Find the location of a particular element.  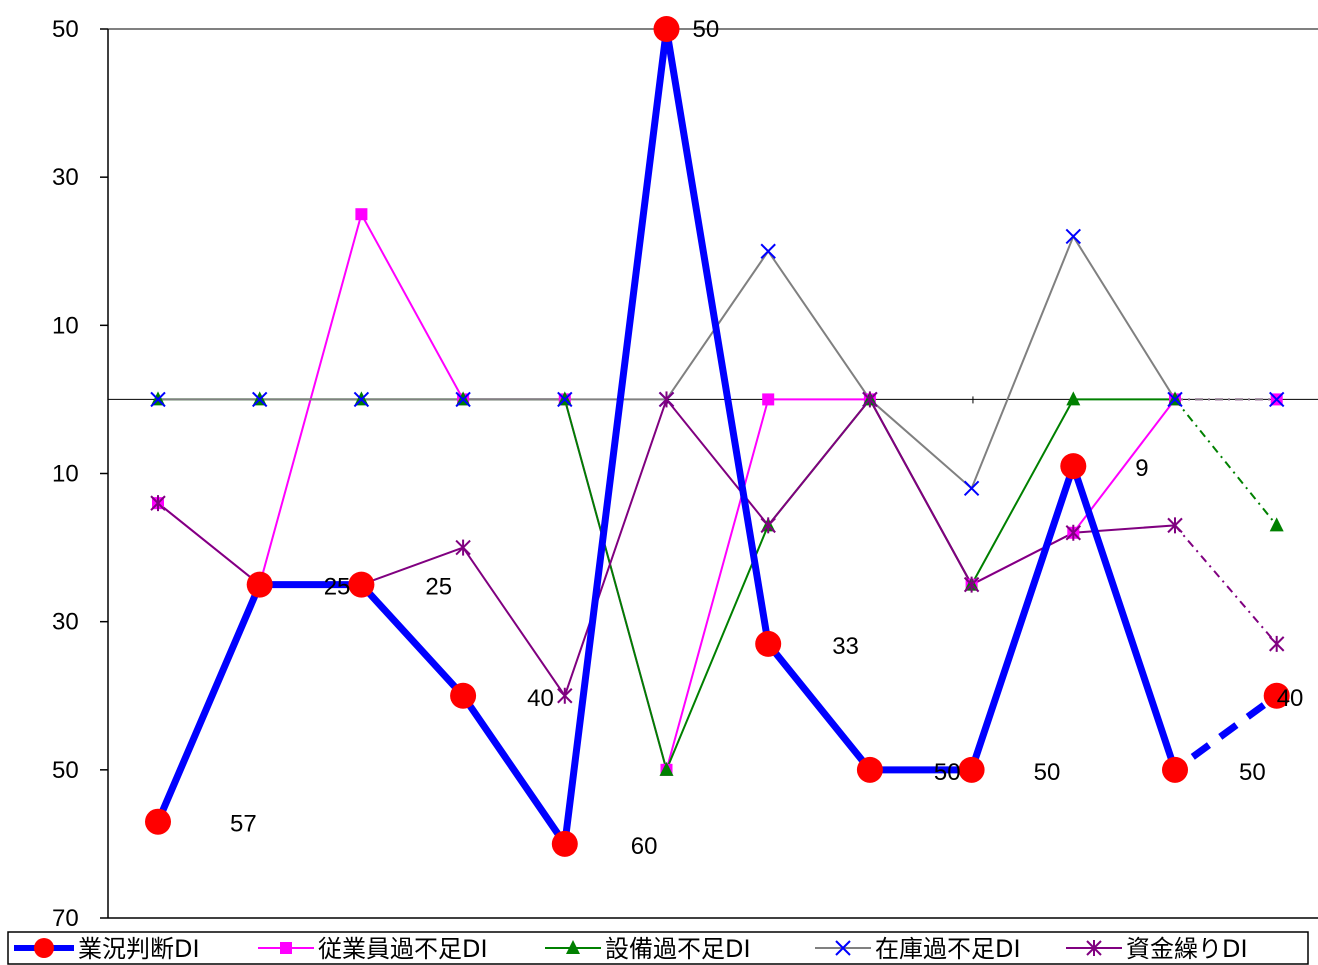

y-tick-label: 70 is located at coordinates (65, 918).